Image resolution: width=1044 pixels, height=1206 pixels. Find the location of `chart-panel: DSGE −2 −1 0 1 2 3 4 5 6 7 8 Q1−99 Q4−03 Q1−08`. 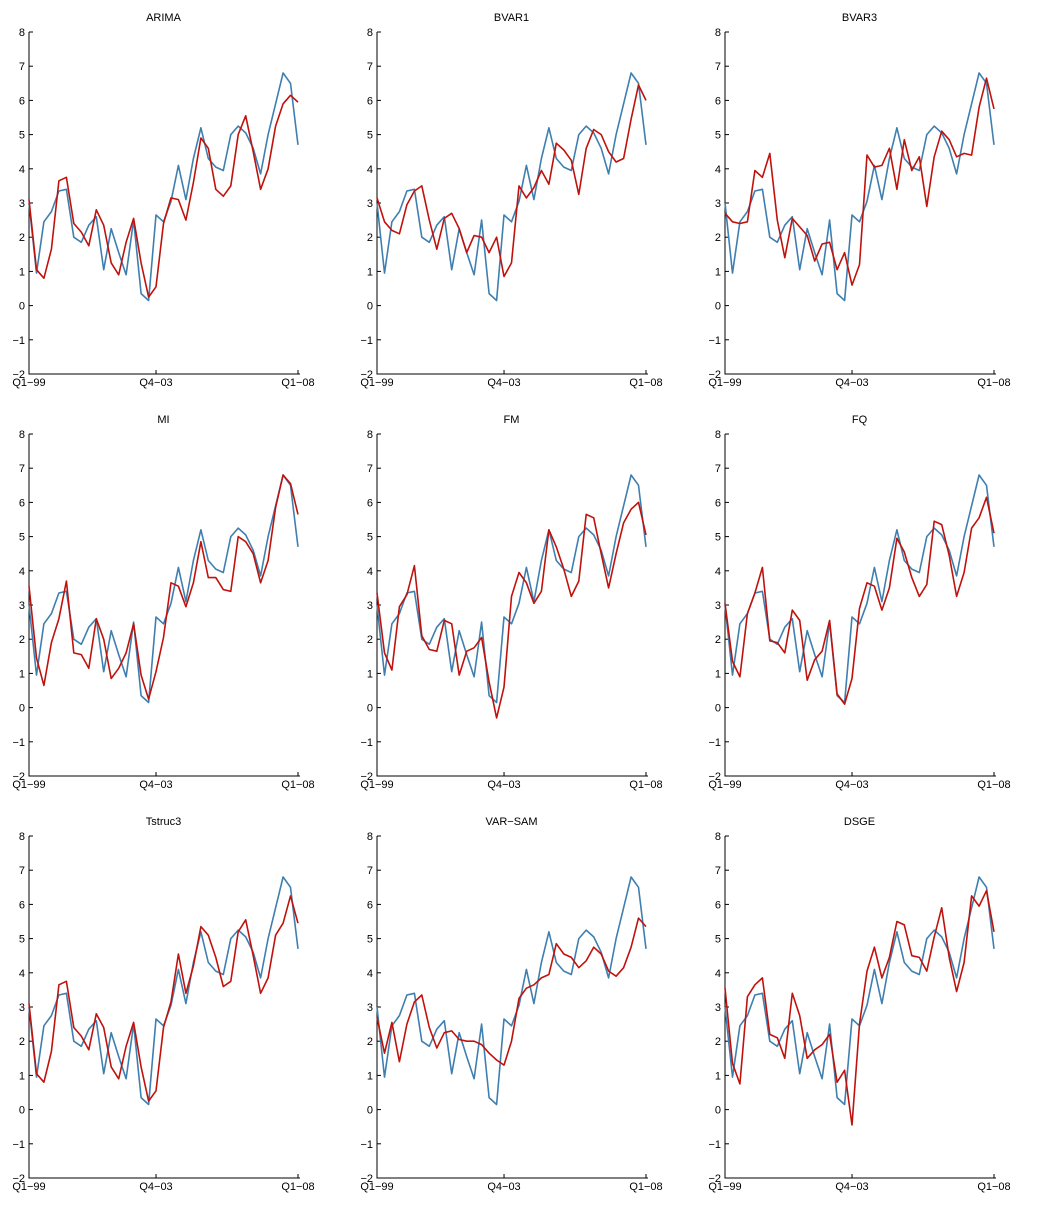

chart-panel: DSGE −2 −1 0 1 2 3 4 5 6 7 8 Q1−99 Q4−03 Q1−08 is located at coordinates (870, 1005).